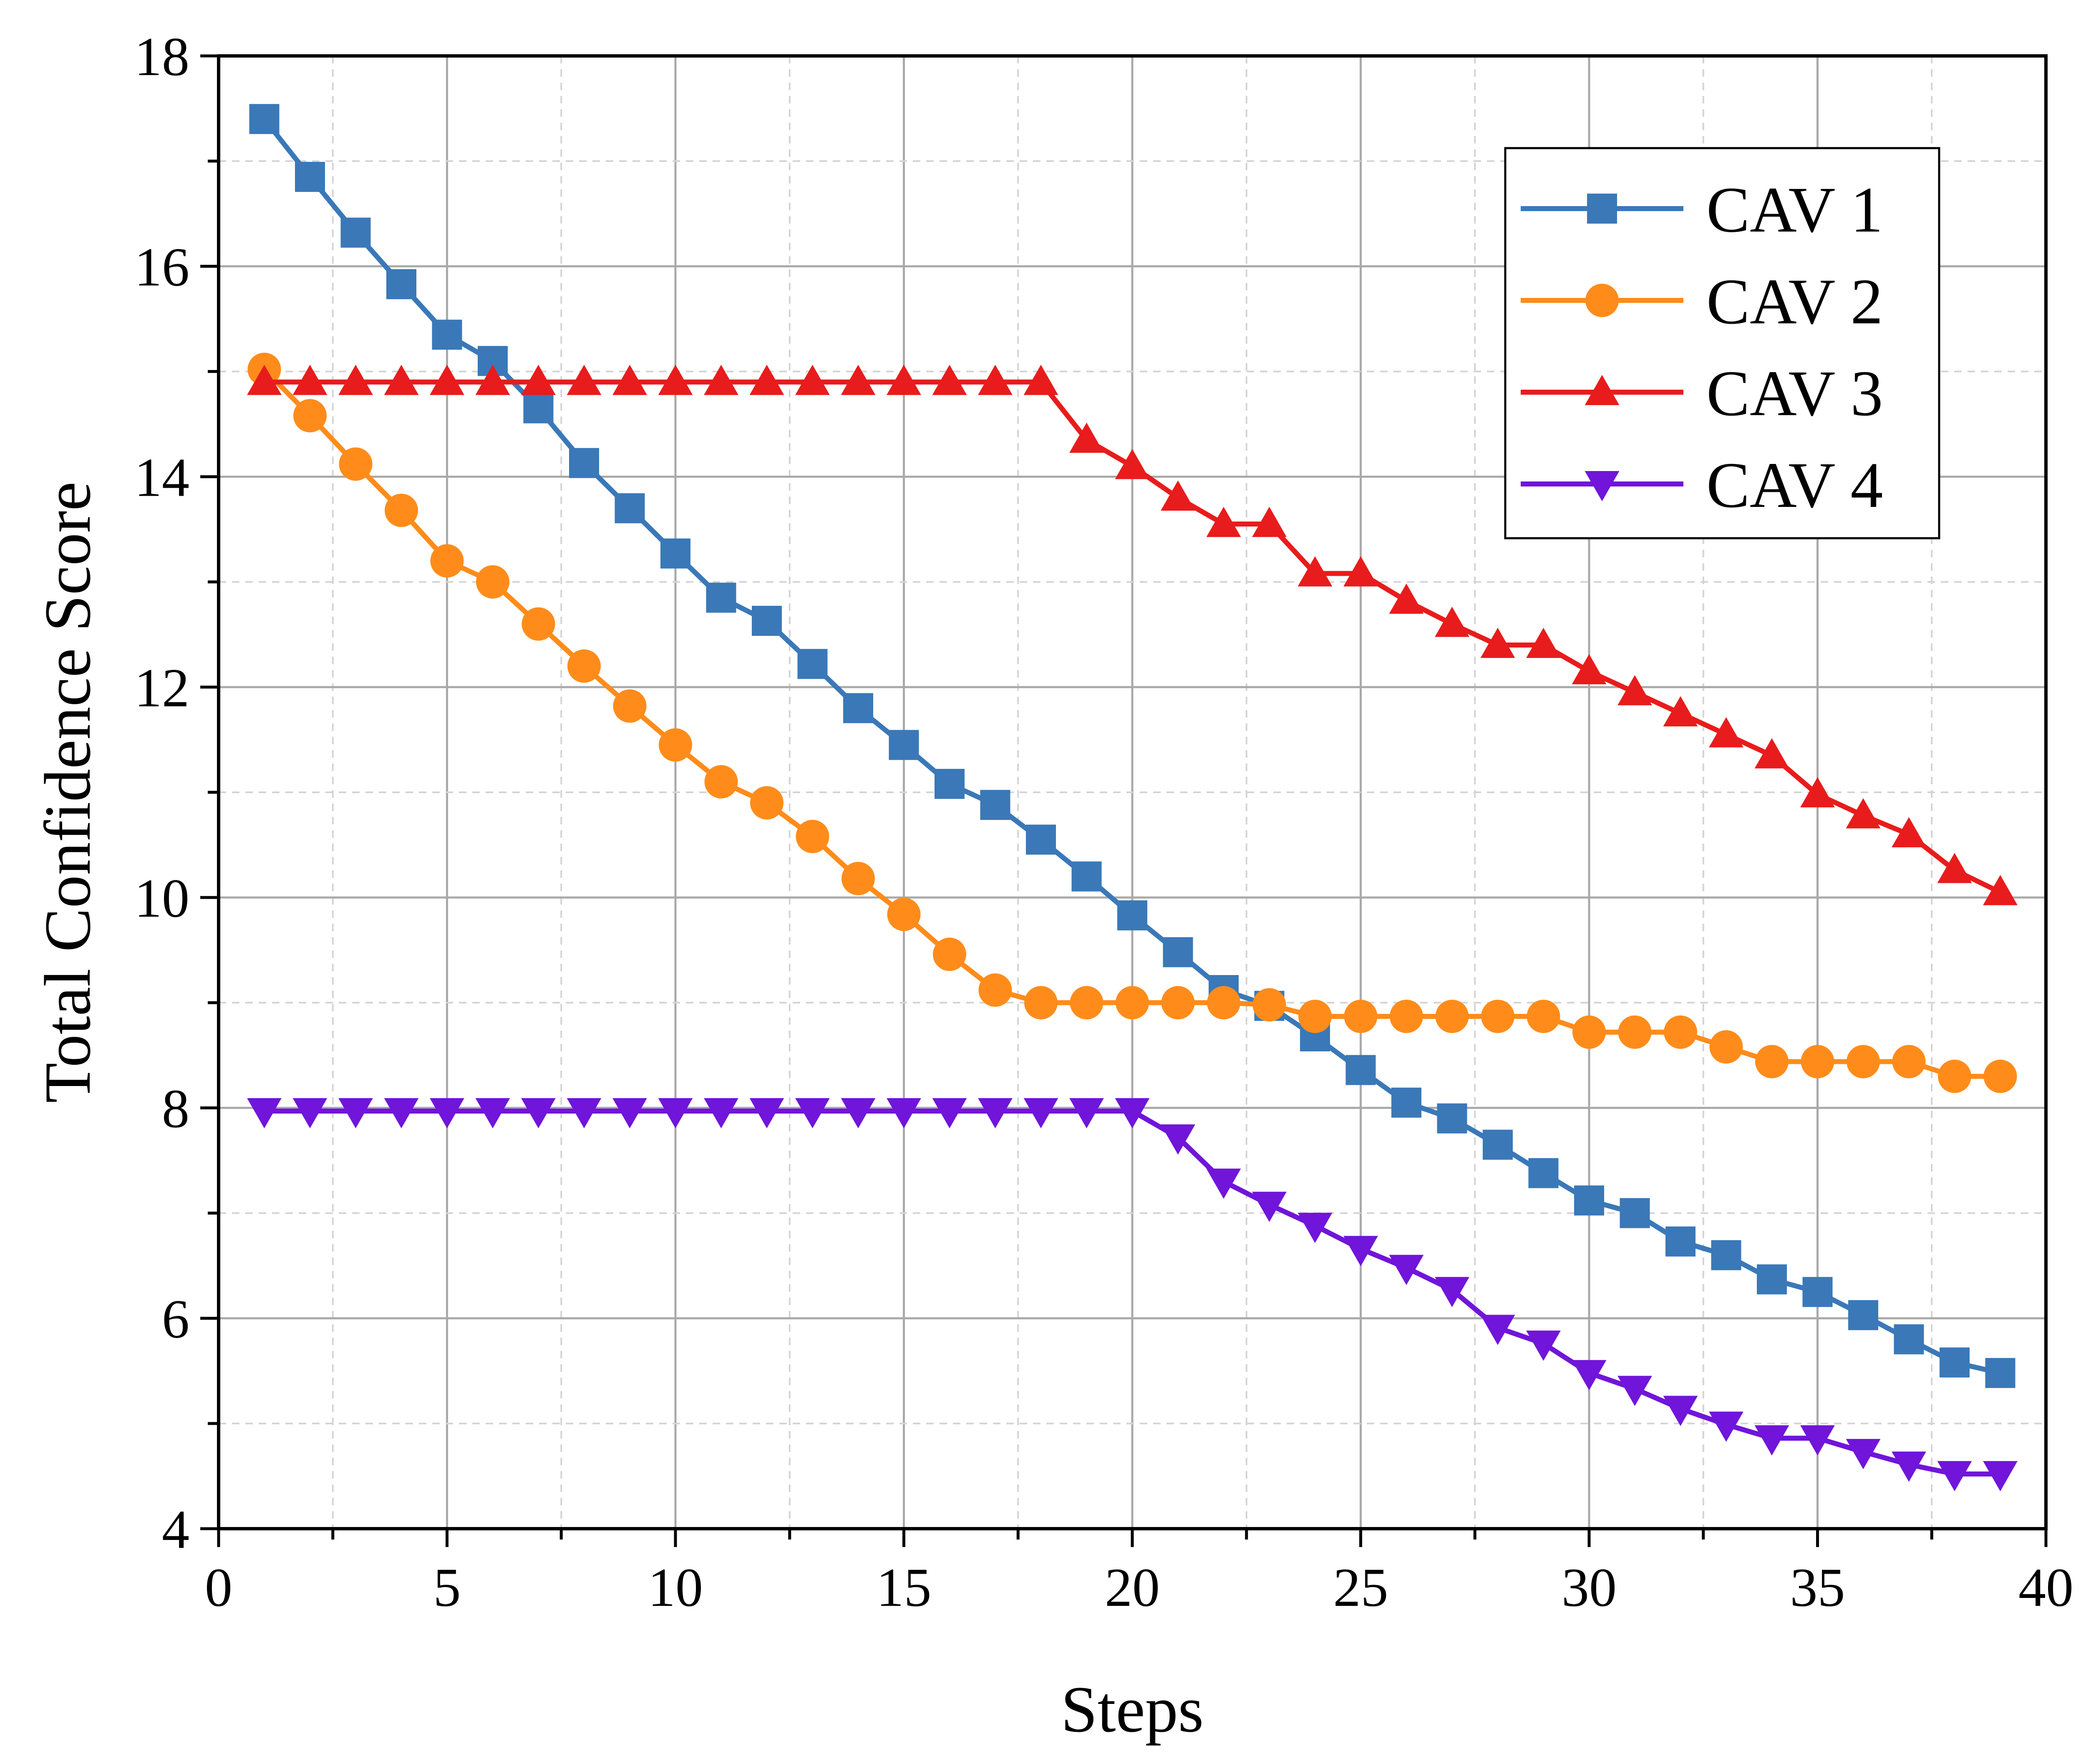 The width and height of the screenshot is (2086, 1764). Describe the element at coordinates (1702, 347) in the screenshot. I see `legend-items: CAV 1 CAV 2 CAV 3 CAV 4` at that location.